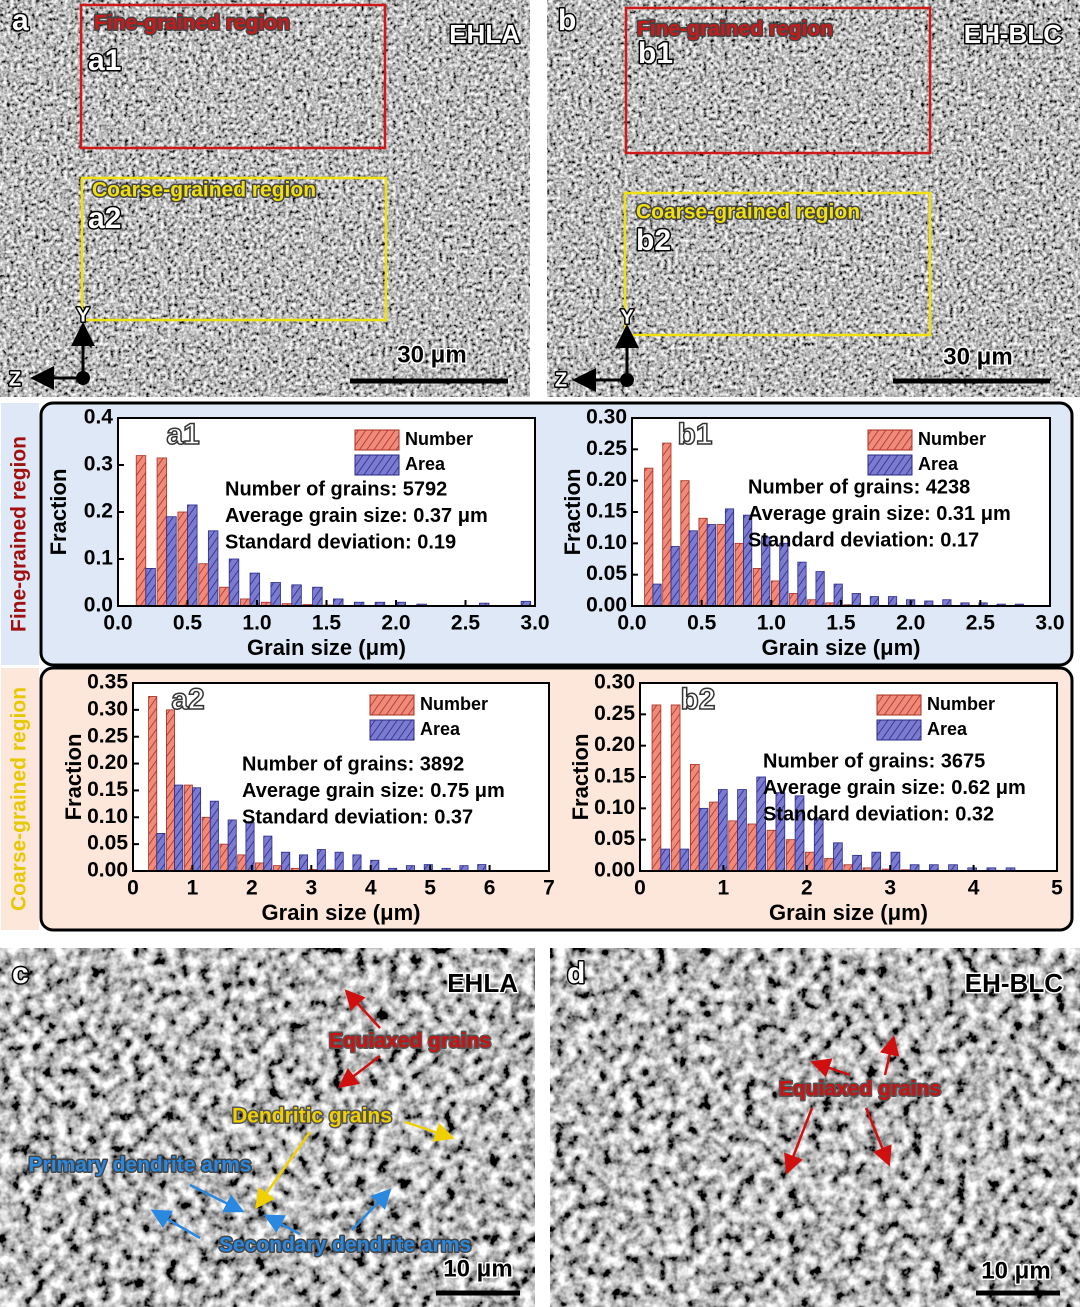  I want to click on axis-name: Z, so click(15, 379).